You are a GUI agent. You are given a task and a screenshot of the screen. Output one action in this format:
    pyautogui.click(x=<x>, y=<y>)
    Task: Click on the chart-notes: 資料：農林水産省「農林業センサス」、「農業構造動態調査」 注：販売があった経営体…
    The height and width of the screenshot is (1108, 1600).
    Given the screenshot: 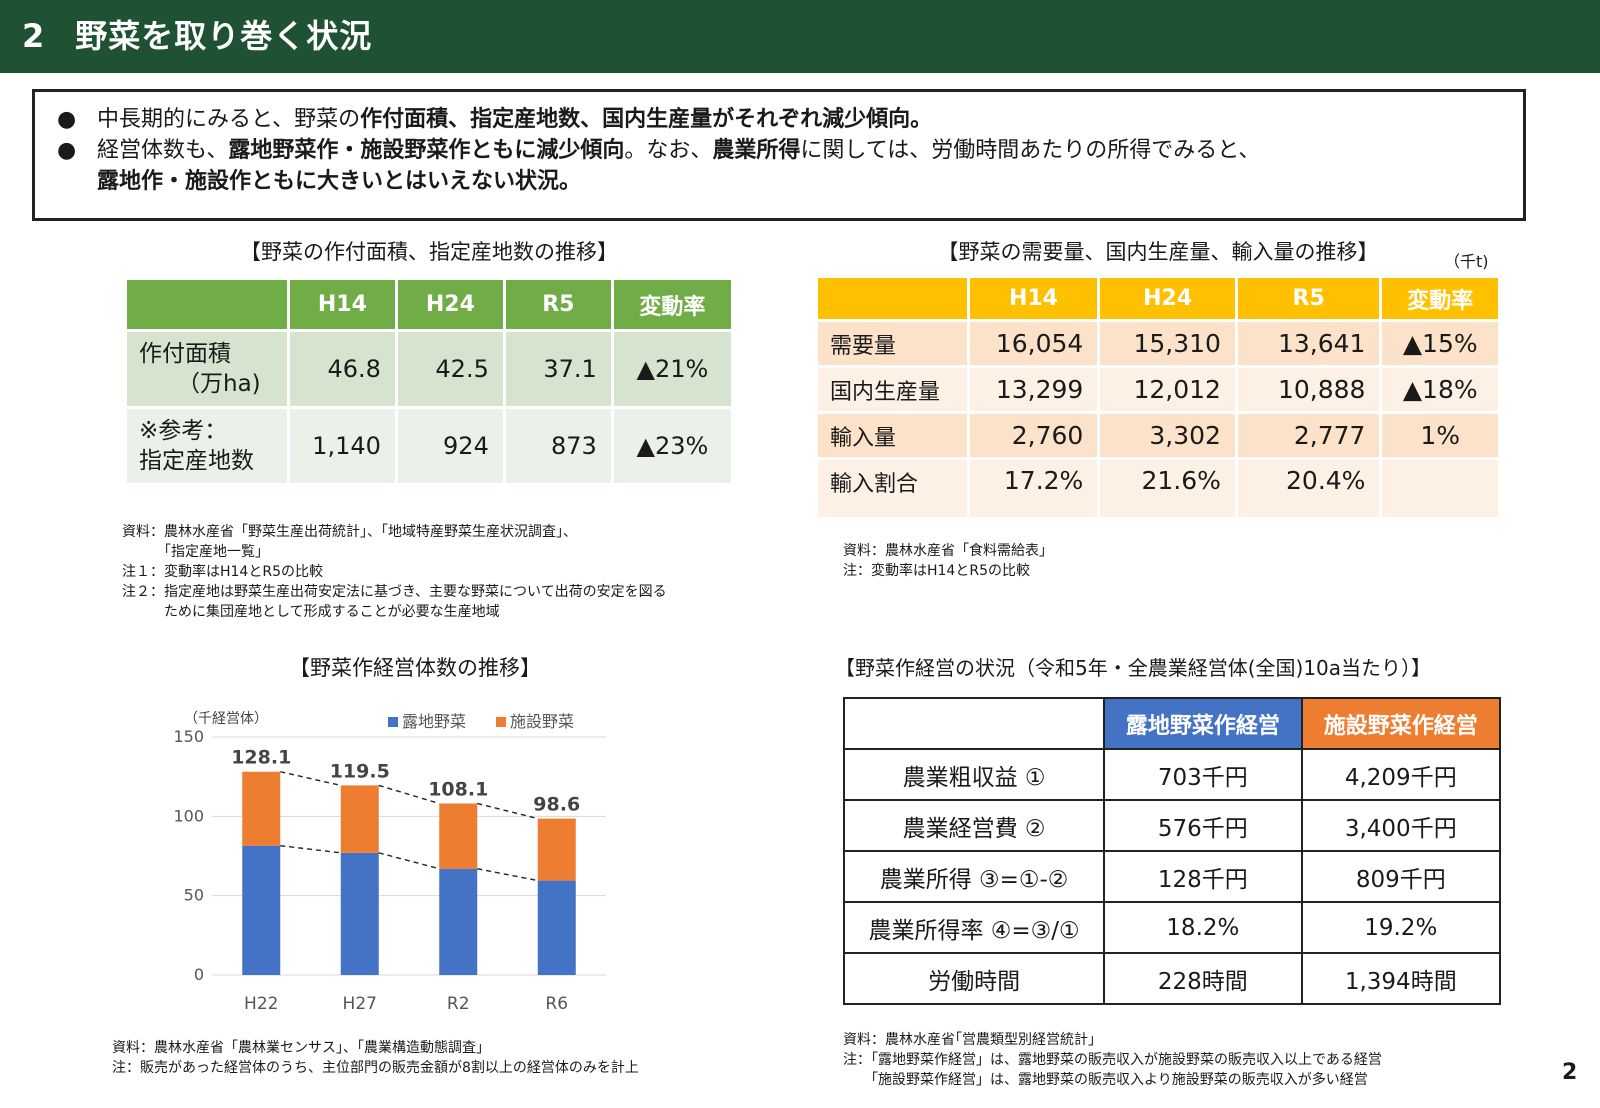 What is the action you would take?
    pyautogui.click(x=375, y=1058)
    